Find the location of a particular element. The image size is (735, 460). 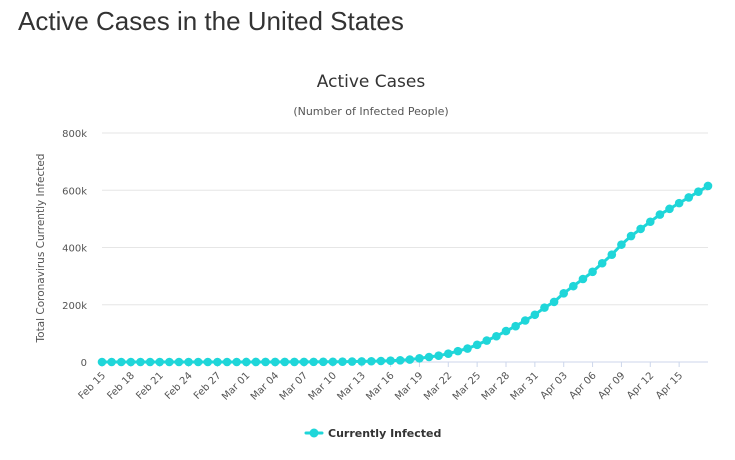

x-tick-label: Mar 16 is located at coordinates (380, 386).